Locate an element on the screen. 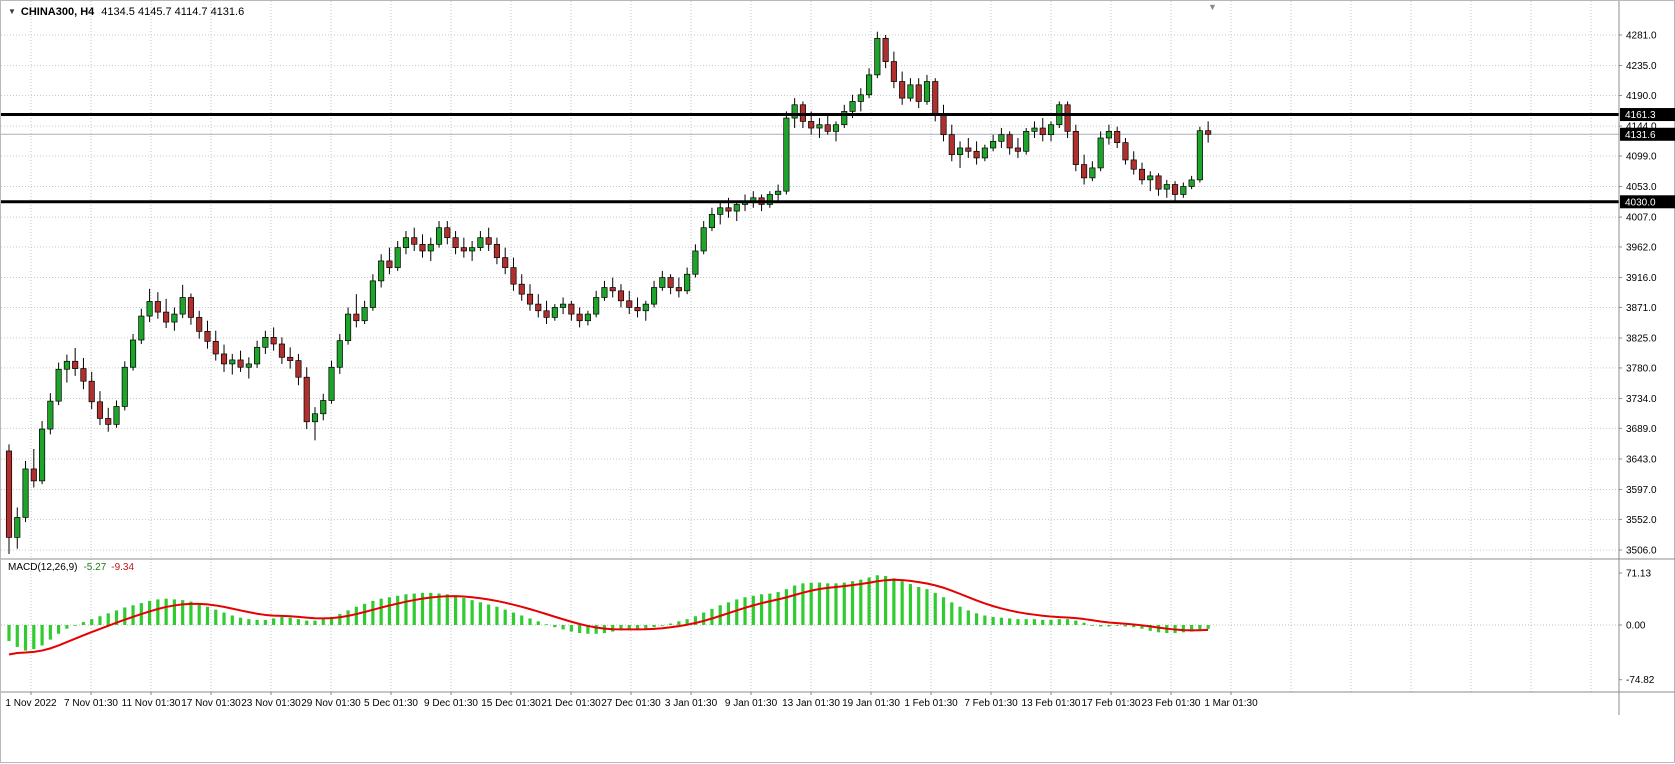 The height and width of the screenshot is (764, 1675). svg-text: 4030.0 is located at coordinates (1640, 202).